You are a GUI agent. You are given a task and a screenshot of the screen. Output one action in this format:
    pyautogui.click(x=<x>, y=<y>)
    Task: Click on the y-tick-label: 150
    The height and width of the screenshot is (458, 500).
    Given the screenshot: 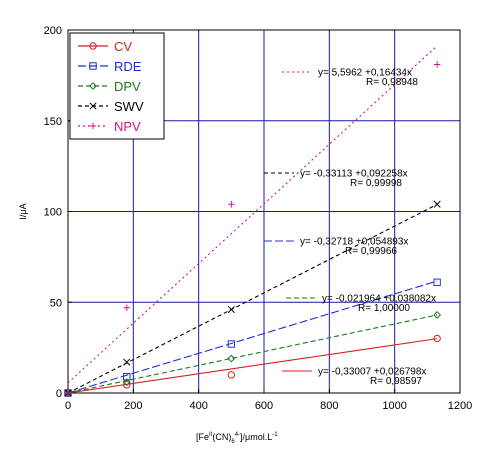 What is the action you would take?
    pyautogui.click(x=53, y=122)
    